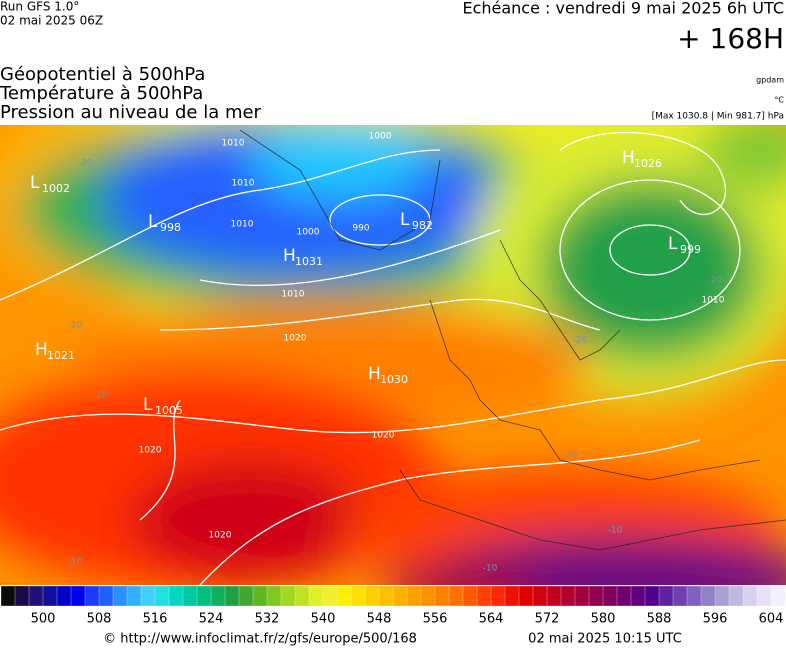 This screenshot has width=786, height=648. Describe the element at coordinates (155, 619) in the screenshot. I see `colorbar-tick-label: 516` at that location.